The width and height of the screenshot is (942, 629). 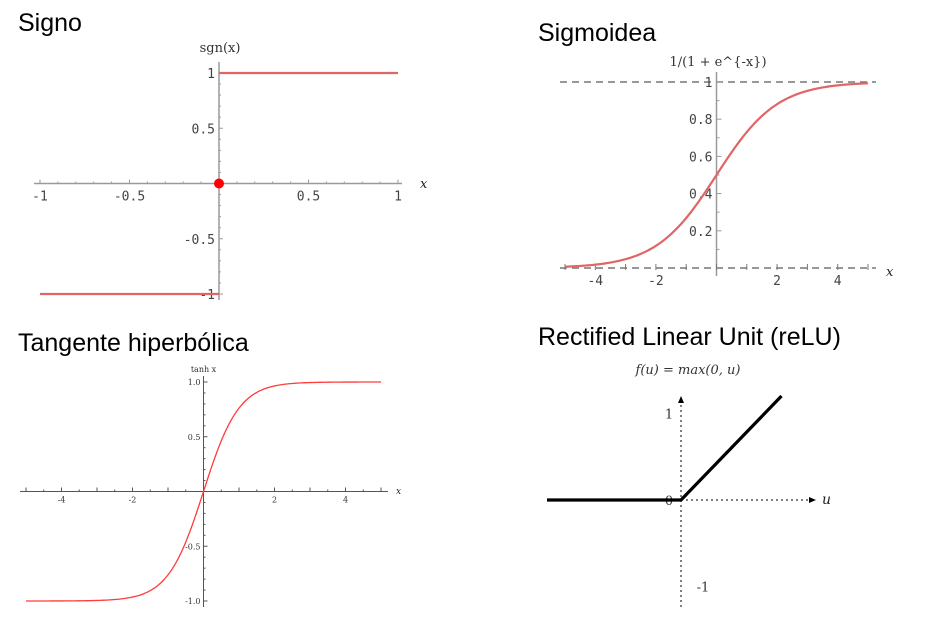 I want to click on y-axis-label: f(u) = max(0, u), so click(x=688, y=370).